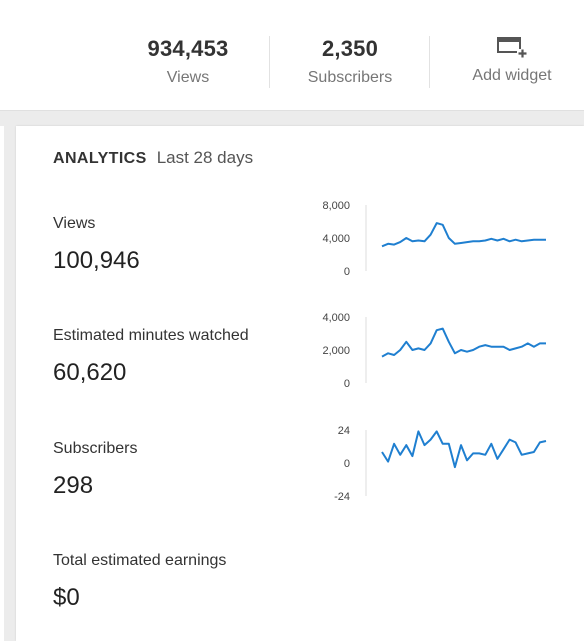 The width and height of the screenshot is (584, 641). I want to click on views-chart-svg: 8,000 4,000 0, so click(434, 239).